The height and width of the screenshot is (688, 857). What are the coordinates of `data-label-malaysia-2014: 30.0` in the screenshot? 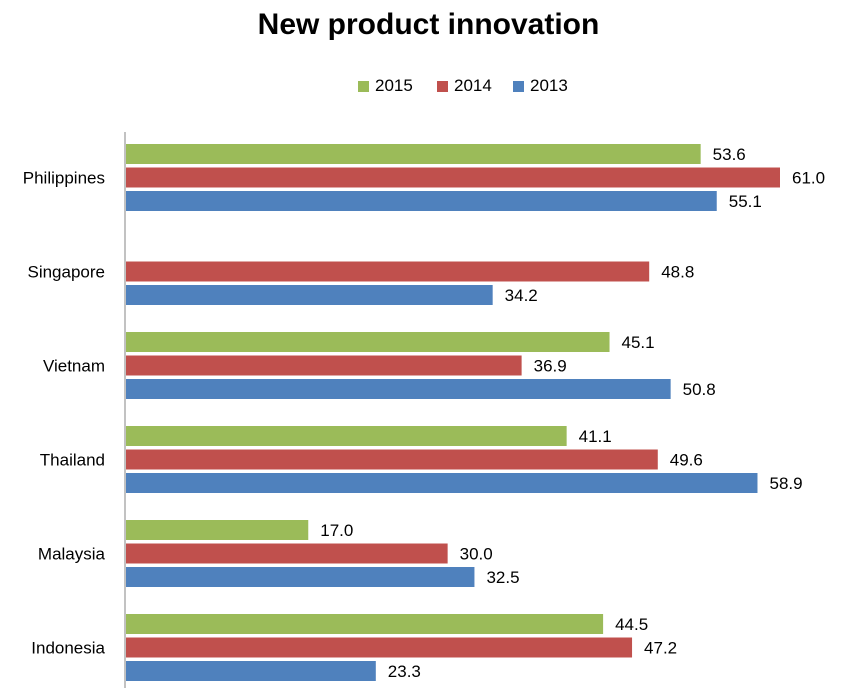 It's located at (476, 554).